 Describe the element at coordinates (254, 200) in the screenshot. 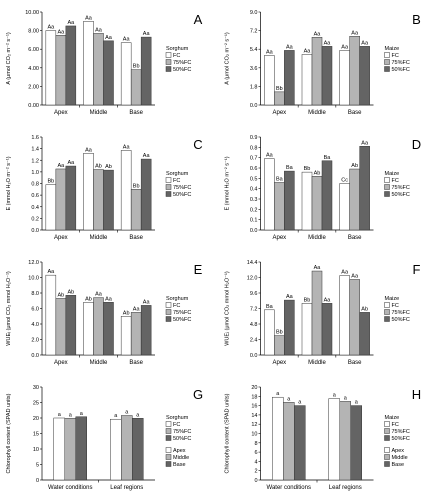

I see `y-tick-label: 0.3` at that location.